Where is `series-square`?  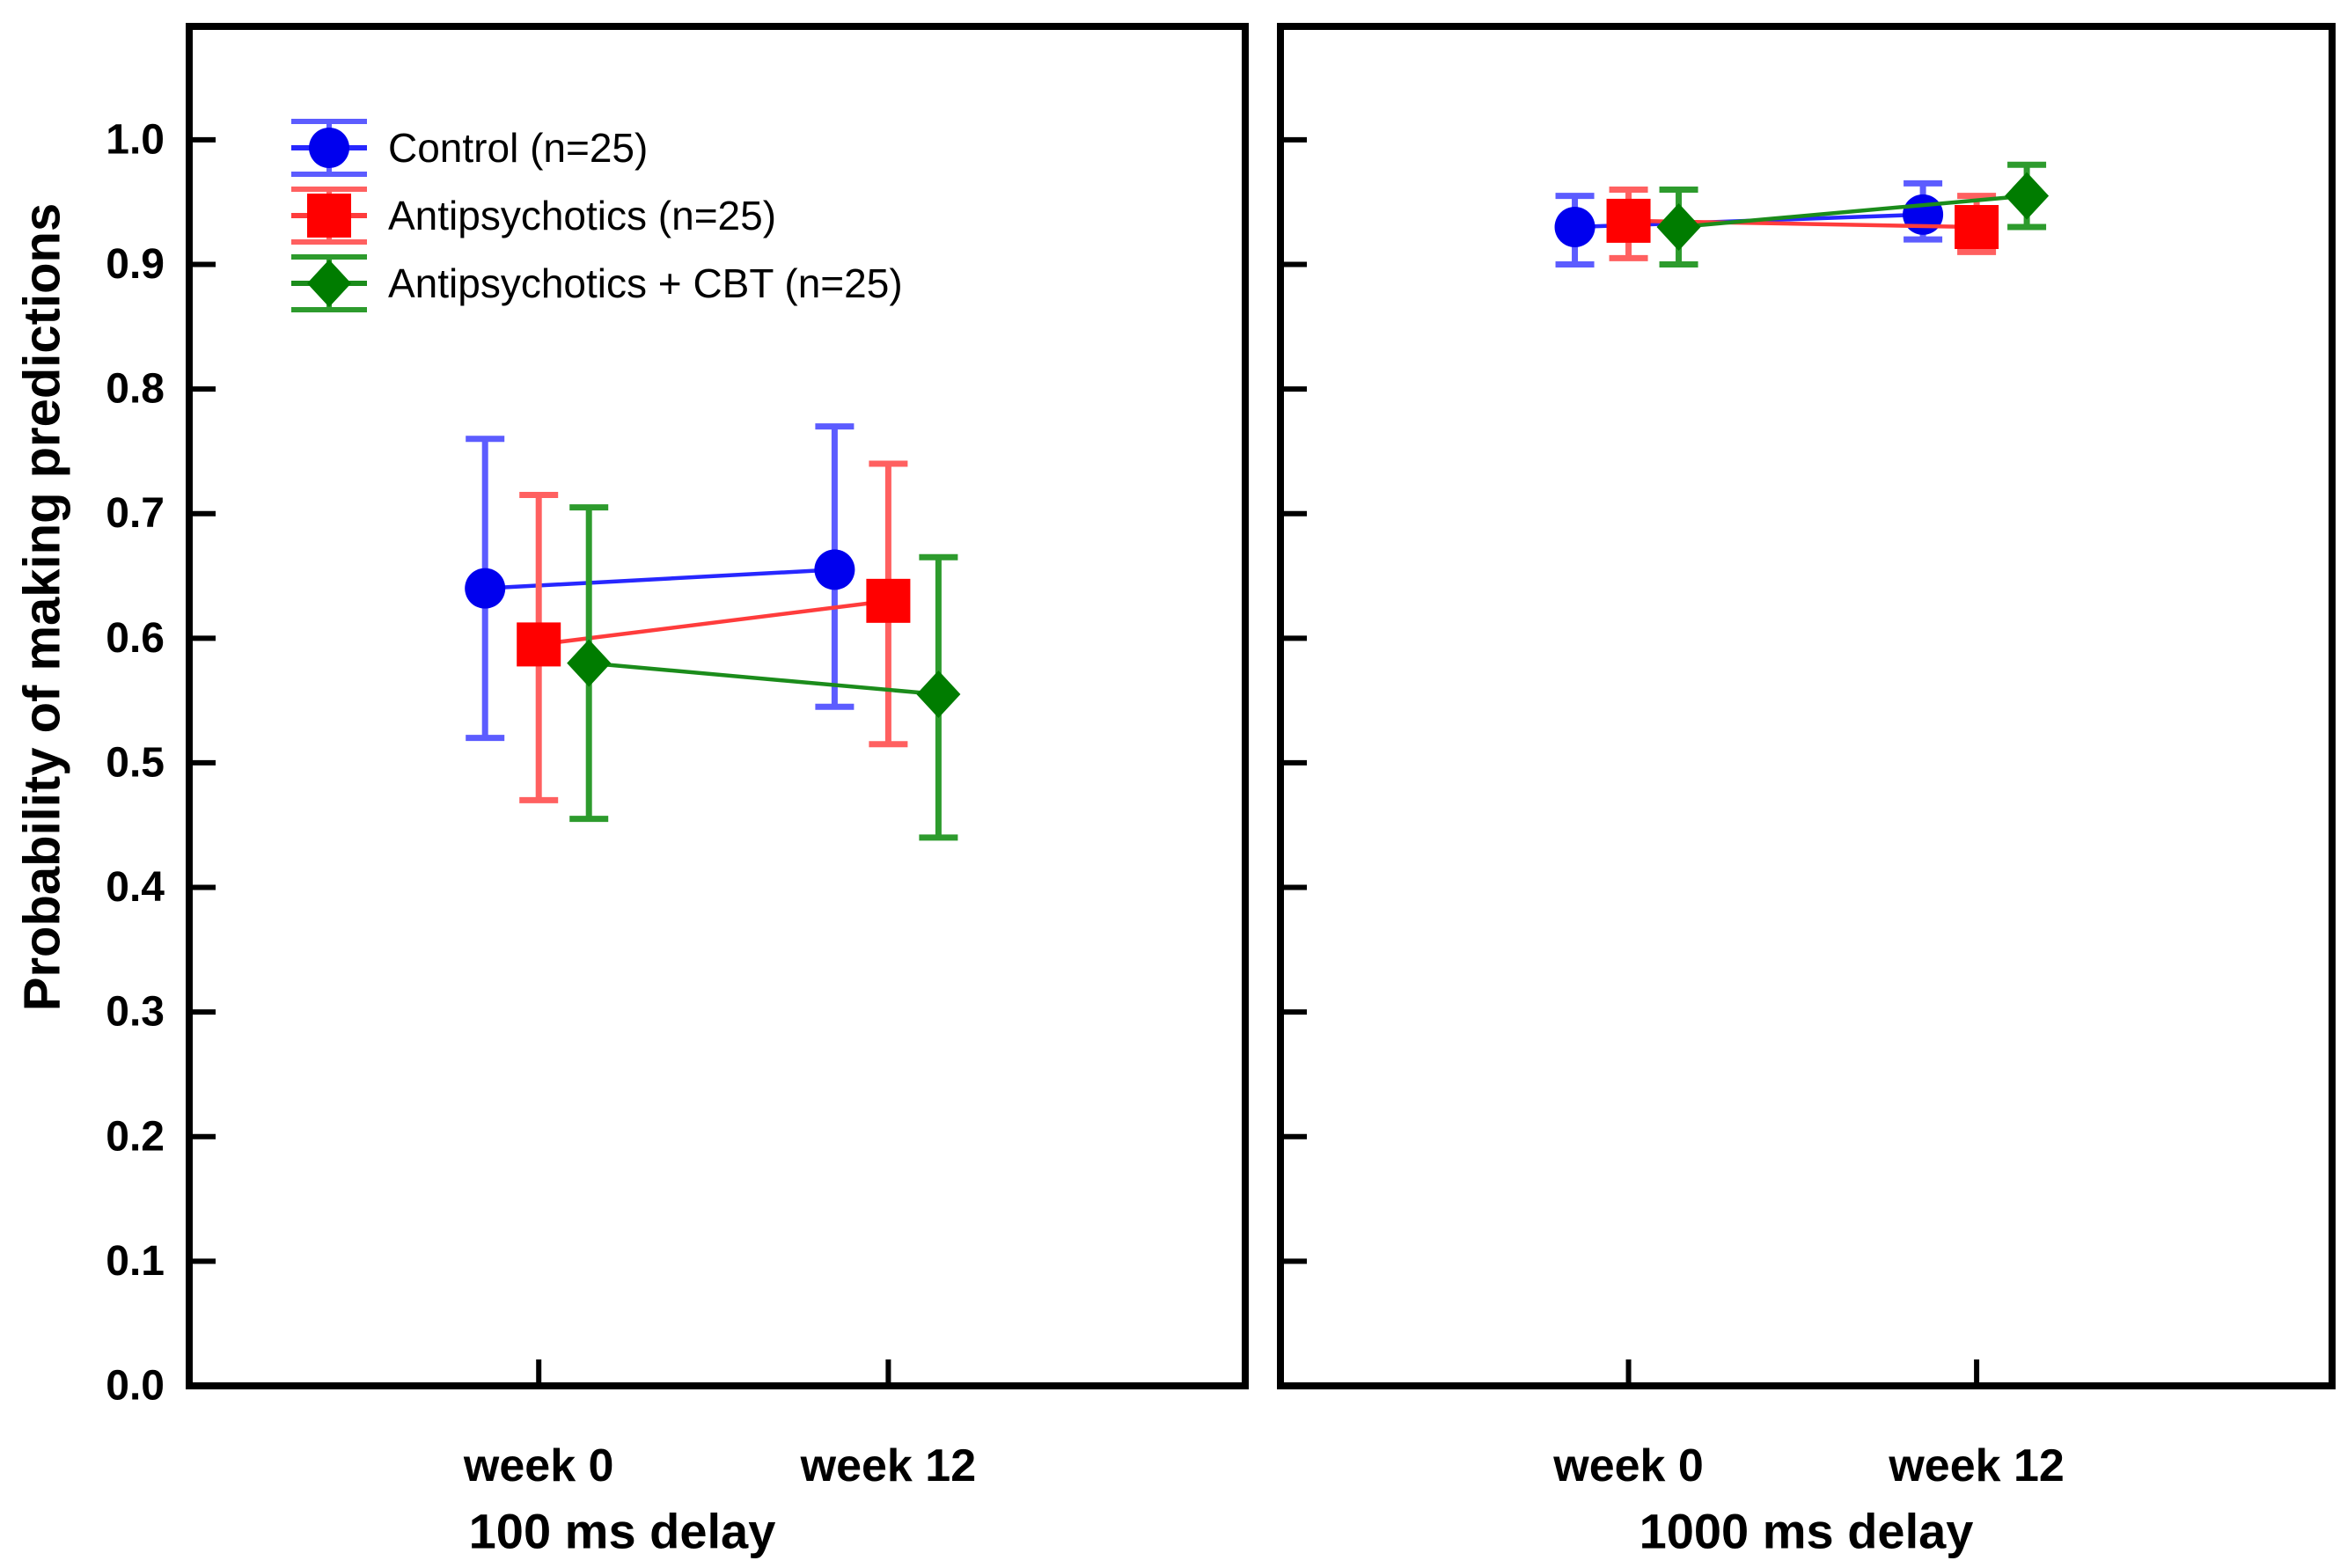
series-square is located at coordinates (714, 631).